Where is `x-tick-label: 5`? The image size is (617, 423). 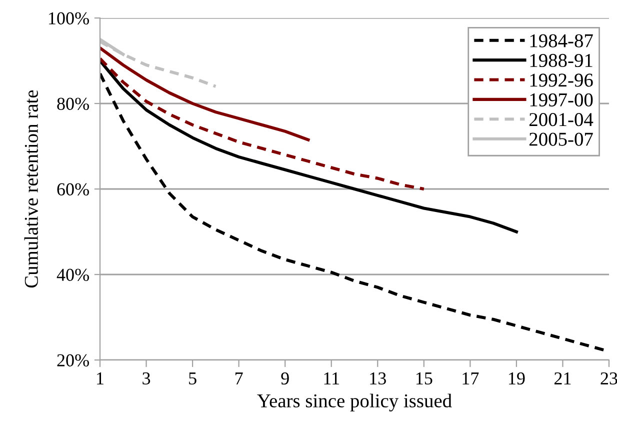
x-tick-label: 5 is located at coordinates (192, 378).